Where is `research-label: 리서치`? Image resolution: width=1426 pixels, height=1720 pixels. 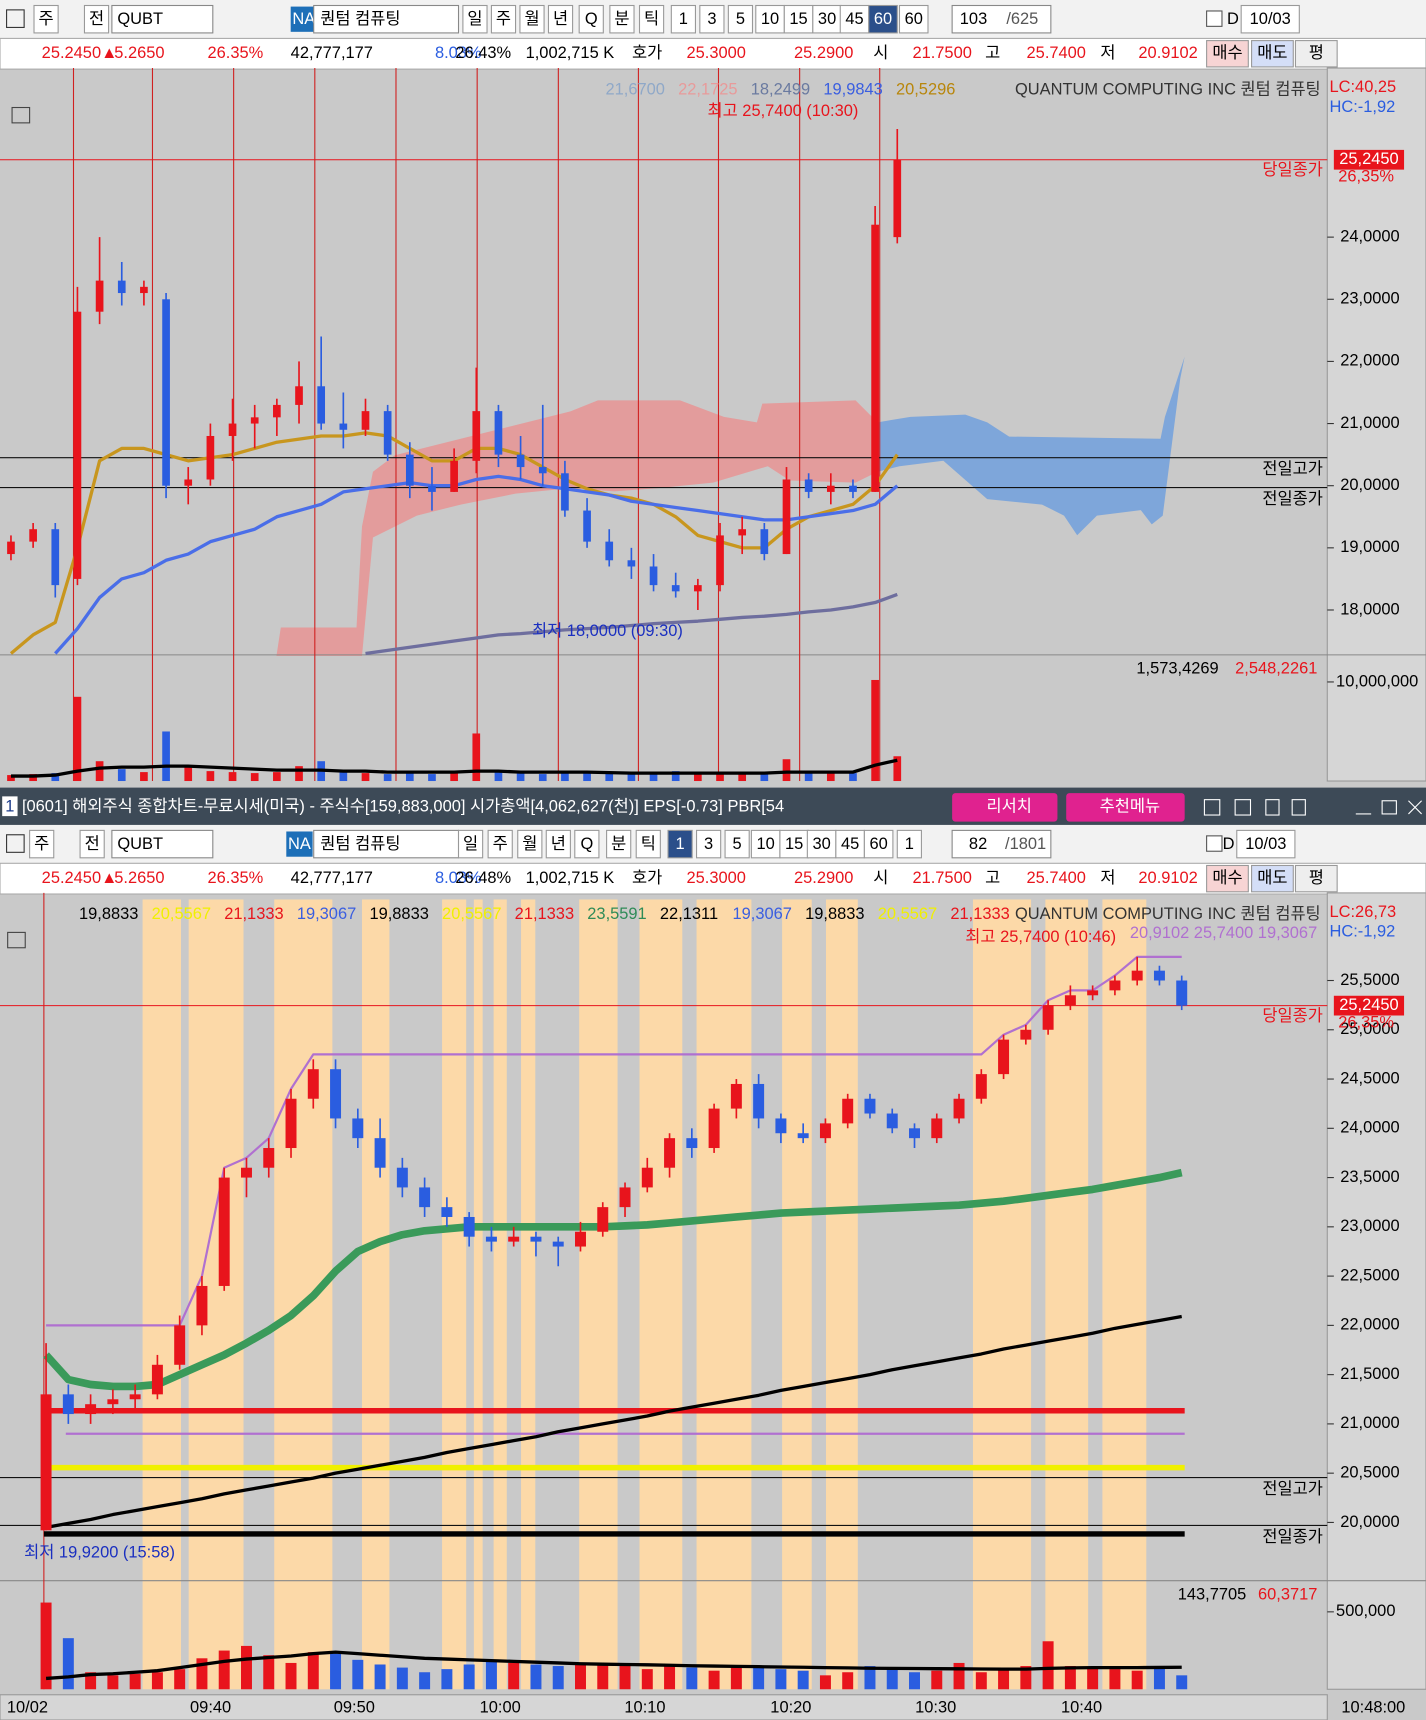 research-label: 리서치 is located at coordinates (1008, 807).